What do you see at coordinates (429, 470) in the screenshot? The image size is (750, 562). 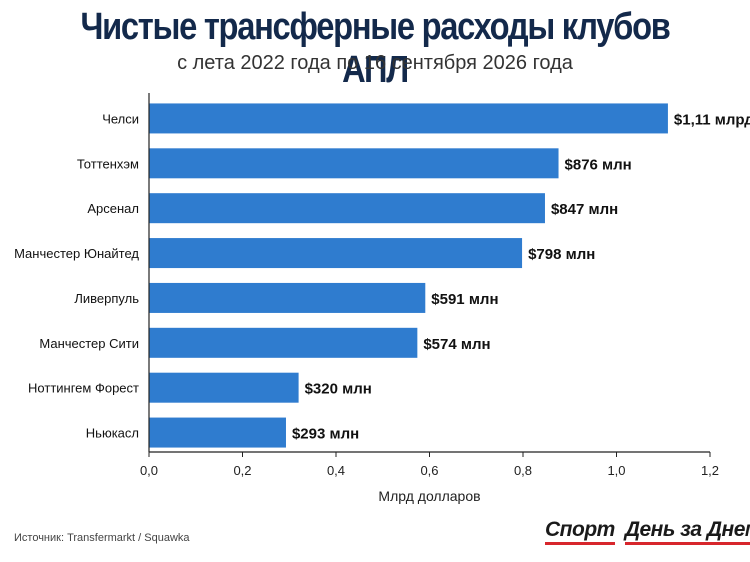 I see `x-tick-label: 0,6` at bounding box center [429, 470].